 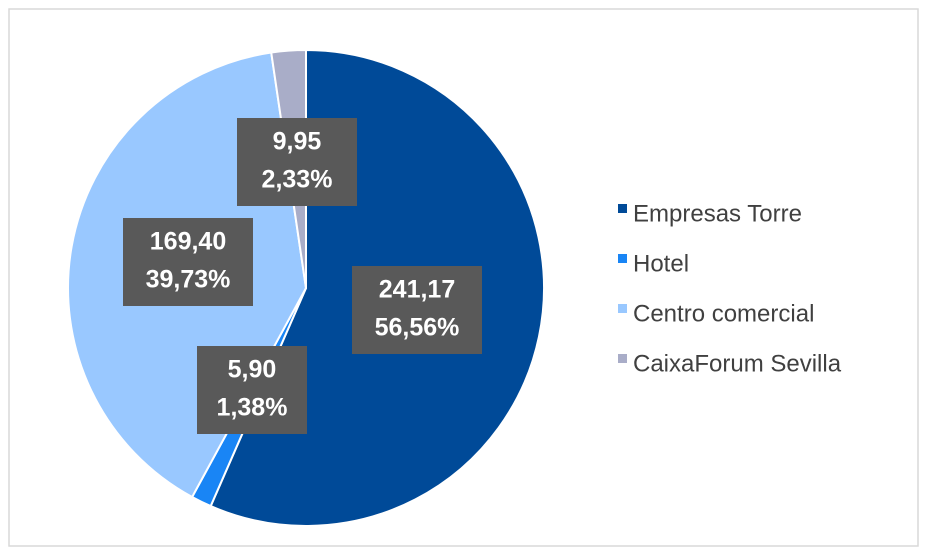 What do you see at coordinates (188, 242) in the screenshot?
I see `data-label: 169,40` at bounding box center [188, 242].